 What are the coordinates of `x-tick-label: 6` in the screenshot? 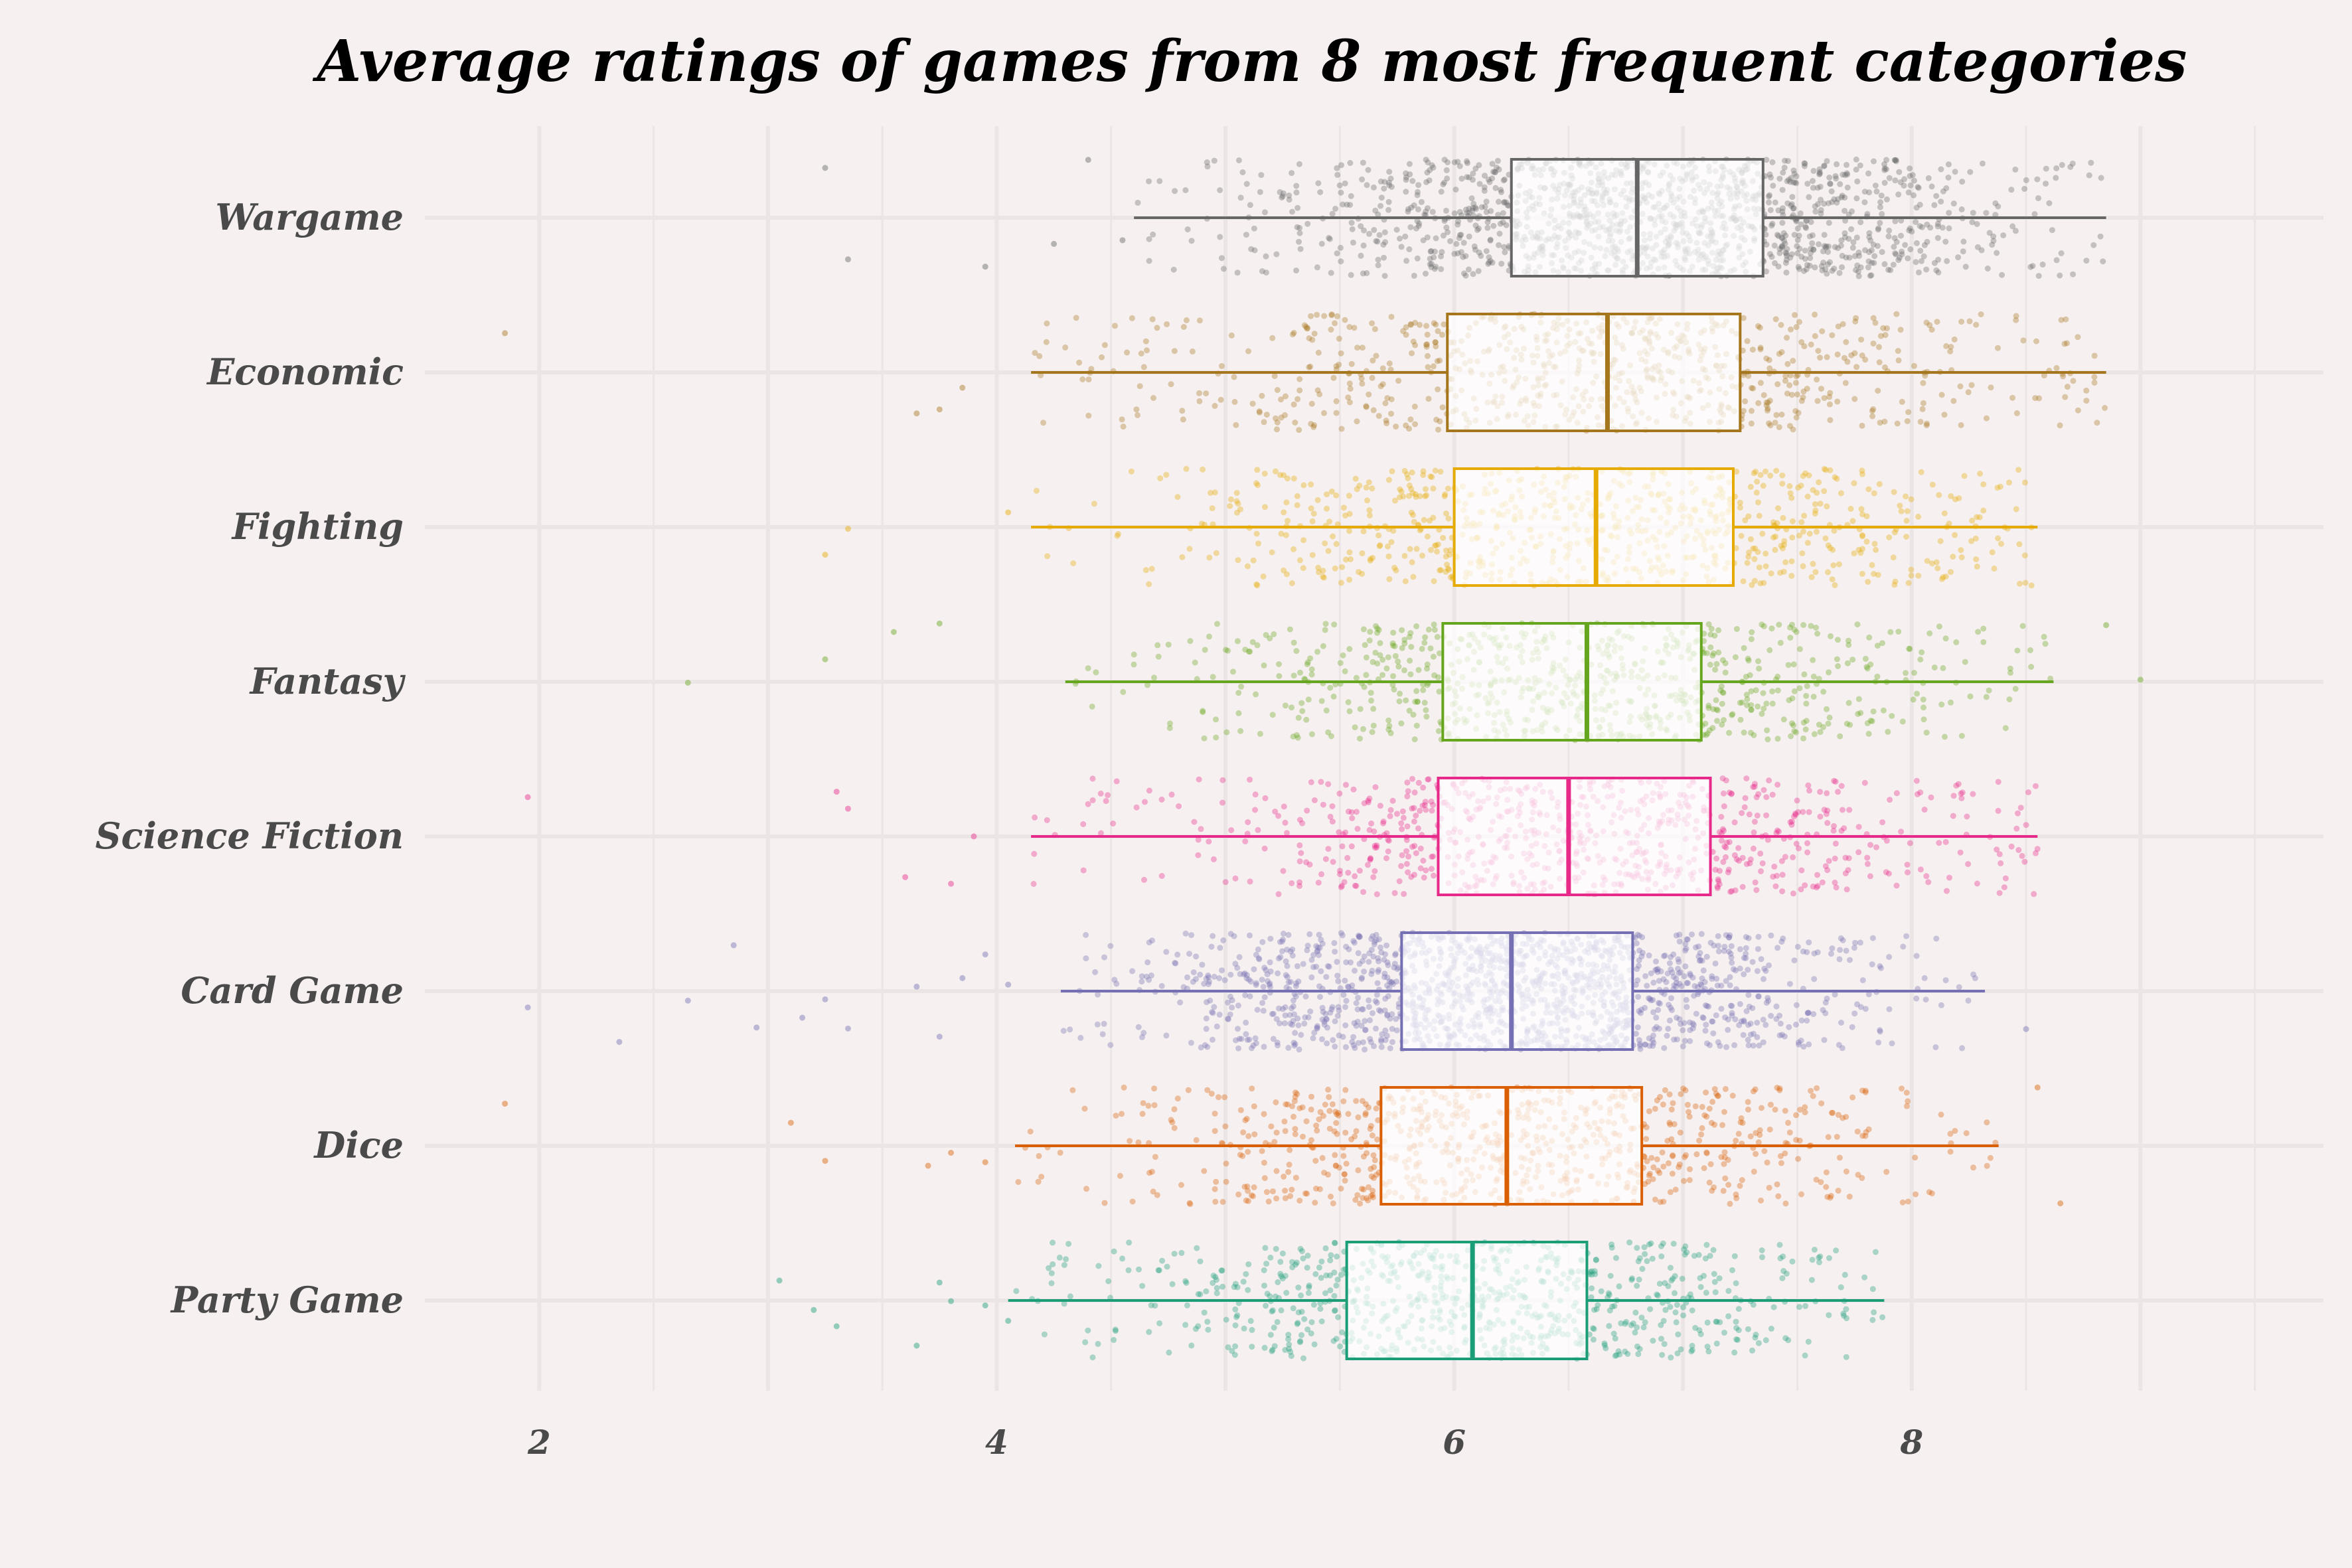 It's located at (1454, 1442).